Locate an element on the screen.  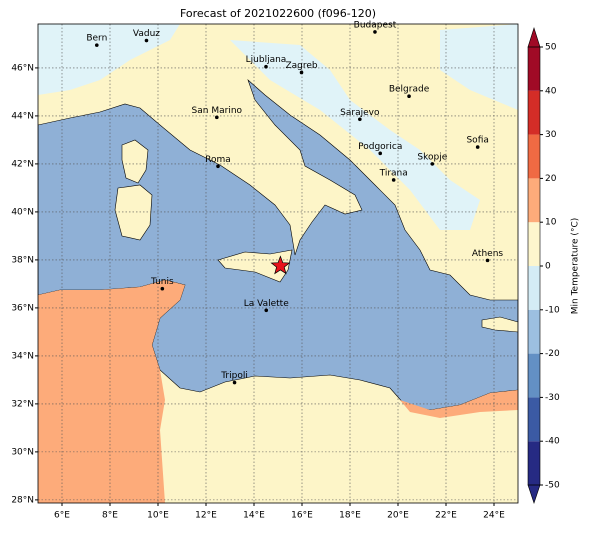
x-tick-label: 16°E is located at coordinates (302, 516).